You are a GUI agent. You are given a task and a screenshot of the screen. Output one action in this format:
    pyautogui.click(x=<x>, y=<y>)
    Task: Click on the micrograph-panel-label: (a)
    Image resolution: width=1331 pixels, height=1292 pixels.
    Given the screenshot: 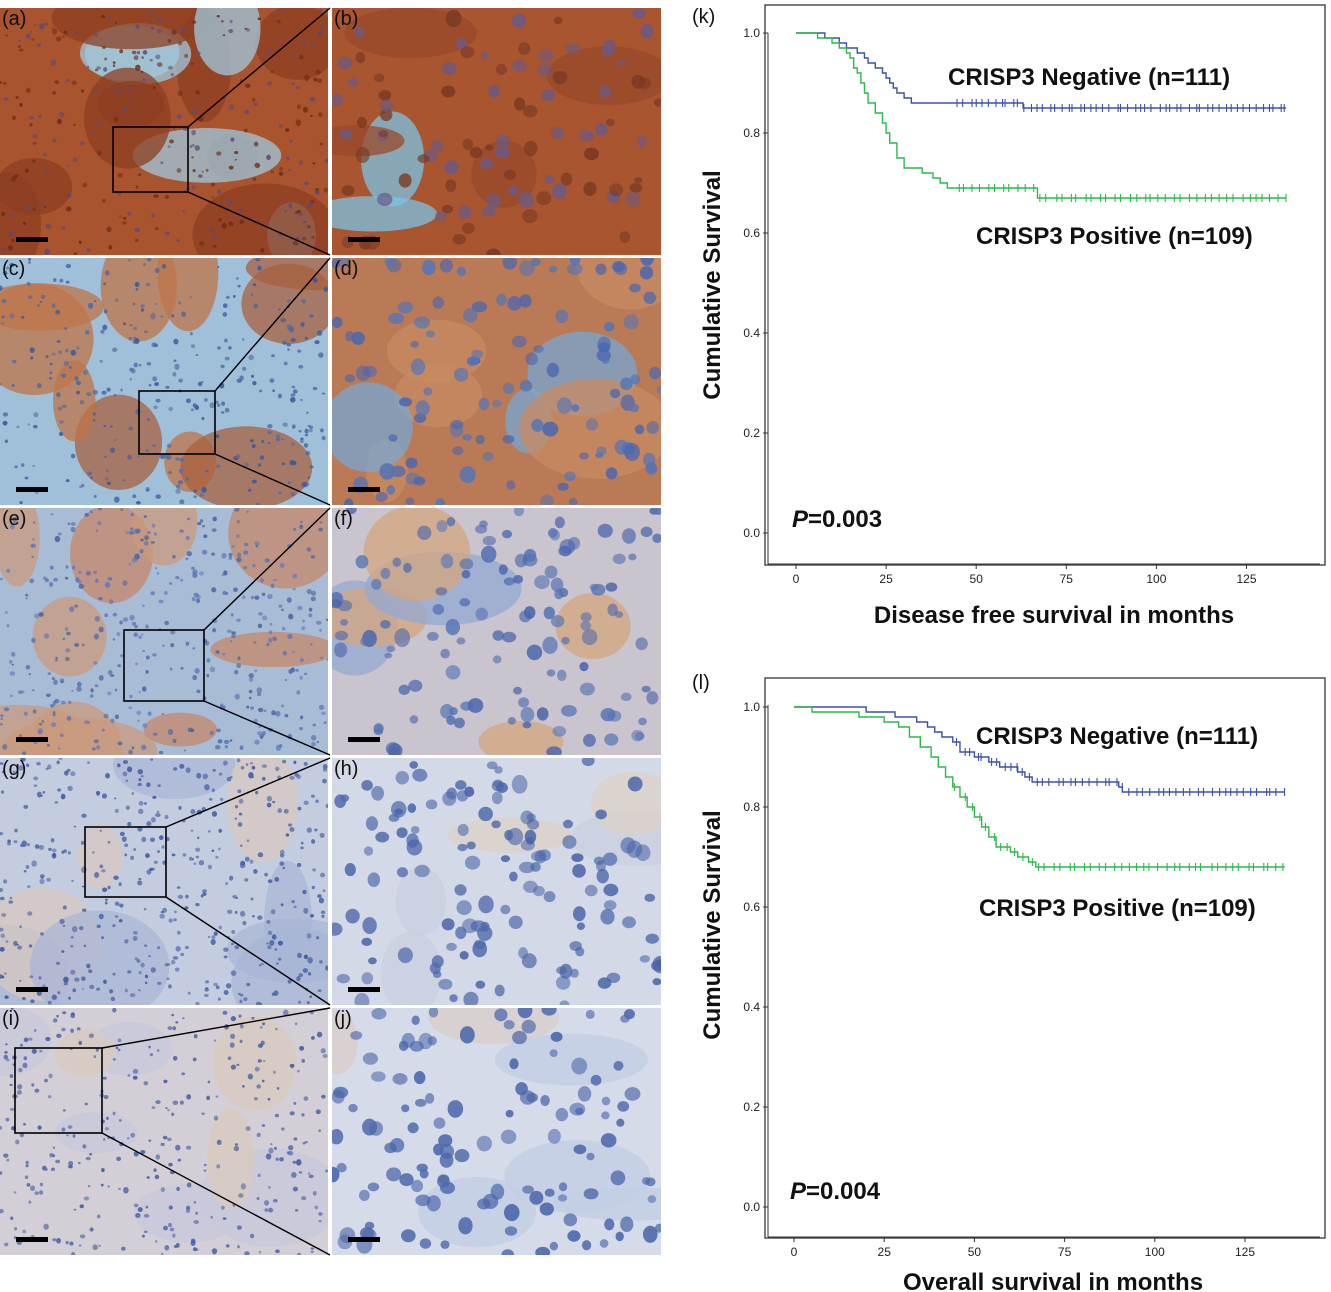 What is the action you would take?
    pyautogui.click(x=14, y=19)
    